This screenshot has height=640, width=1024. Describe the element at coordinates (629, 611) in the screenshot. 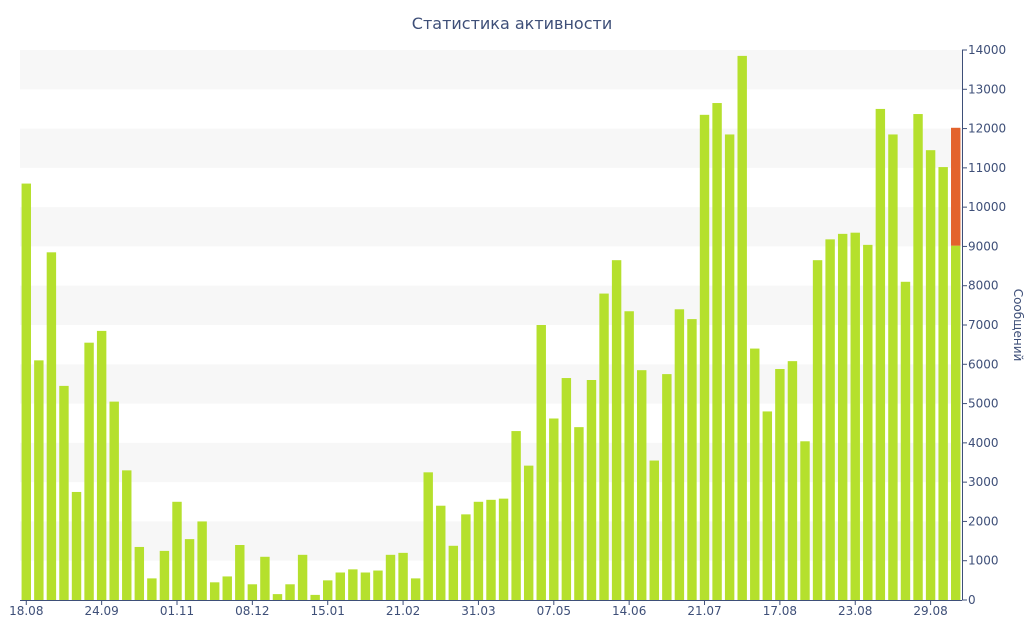

I see `x-tick-label: 14.06` at that location.